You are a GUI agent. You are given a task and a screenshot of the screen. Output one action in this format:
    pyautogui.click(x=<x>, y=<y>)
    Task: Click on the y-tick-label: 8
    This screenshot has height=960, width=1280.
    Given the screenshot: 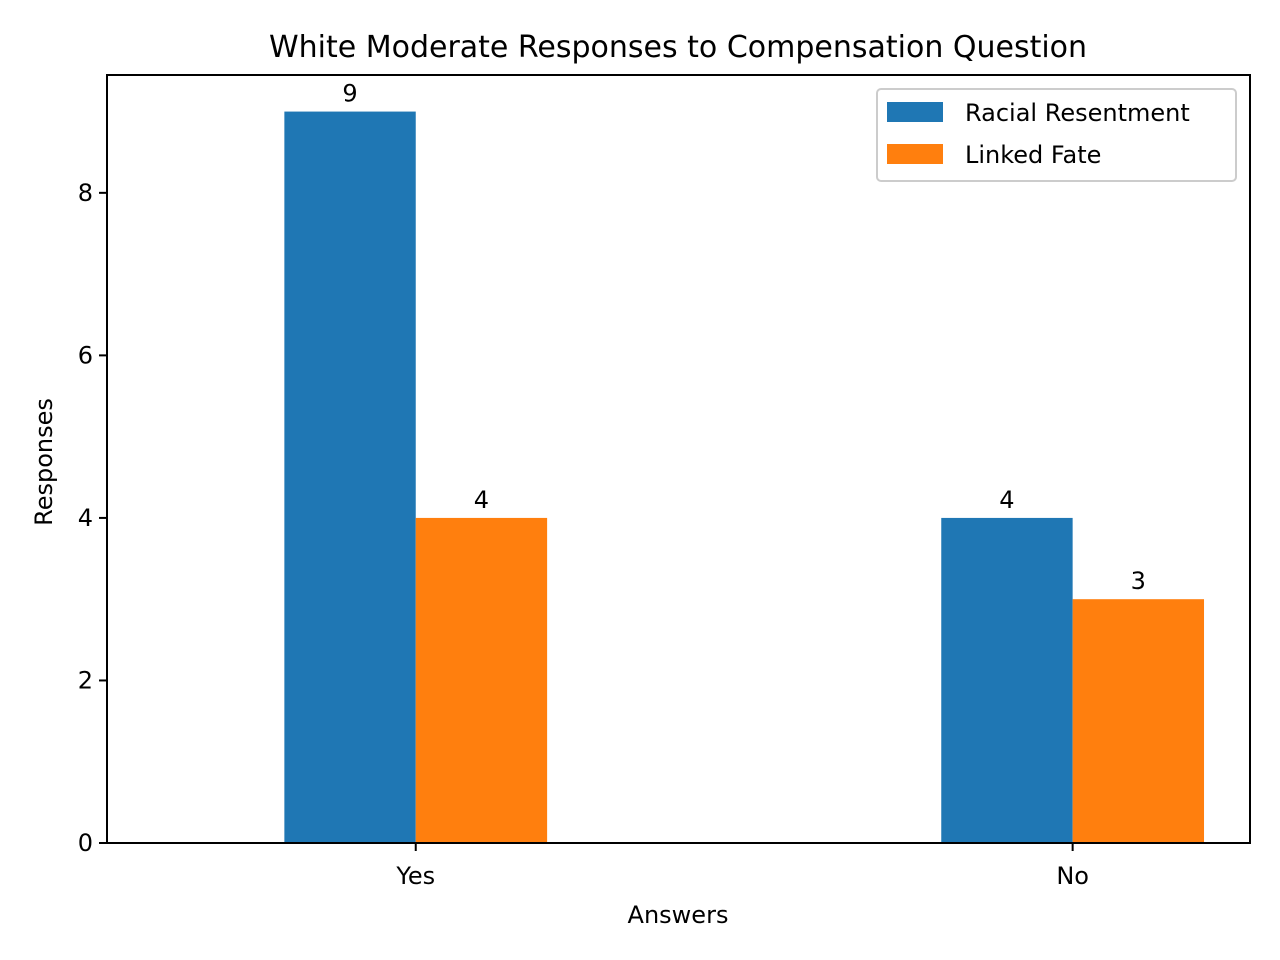 What is the action you would take?
    pyautogui.click(x=85, y=193)
    